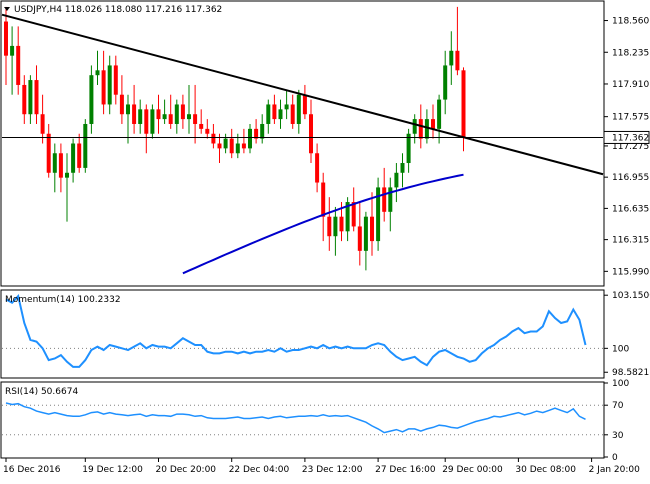  I want to click on moving-average-line, so click(323, 224).